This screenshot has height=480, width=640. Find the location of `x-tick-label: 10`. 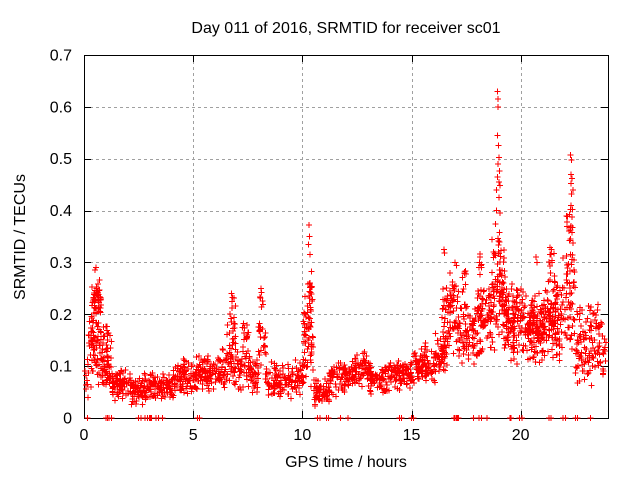

x-tick-label: 10 is located at coordinates (302, 435).